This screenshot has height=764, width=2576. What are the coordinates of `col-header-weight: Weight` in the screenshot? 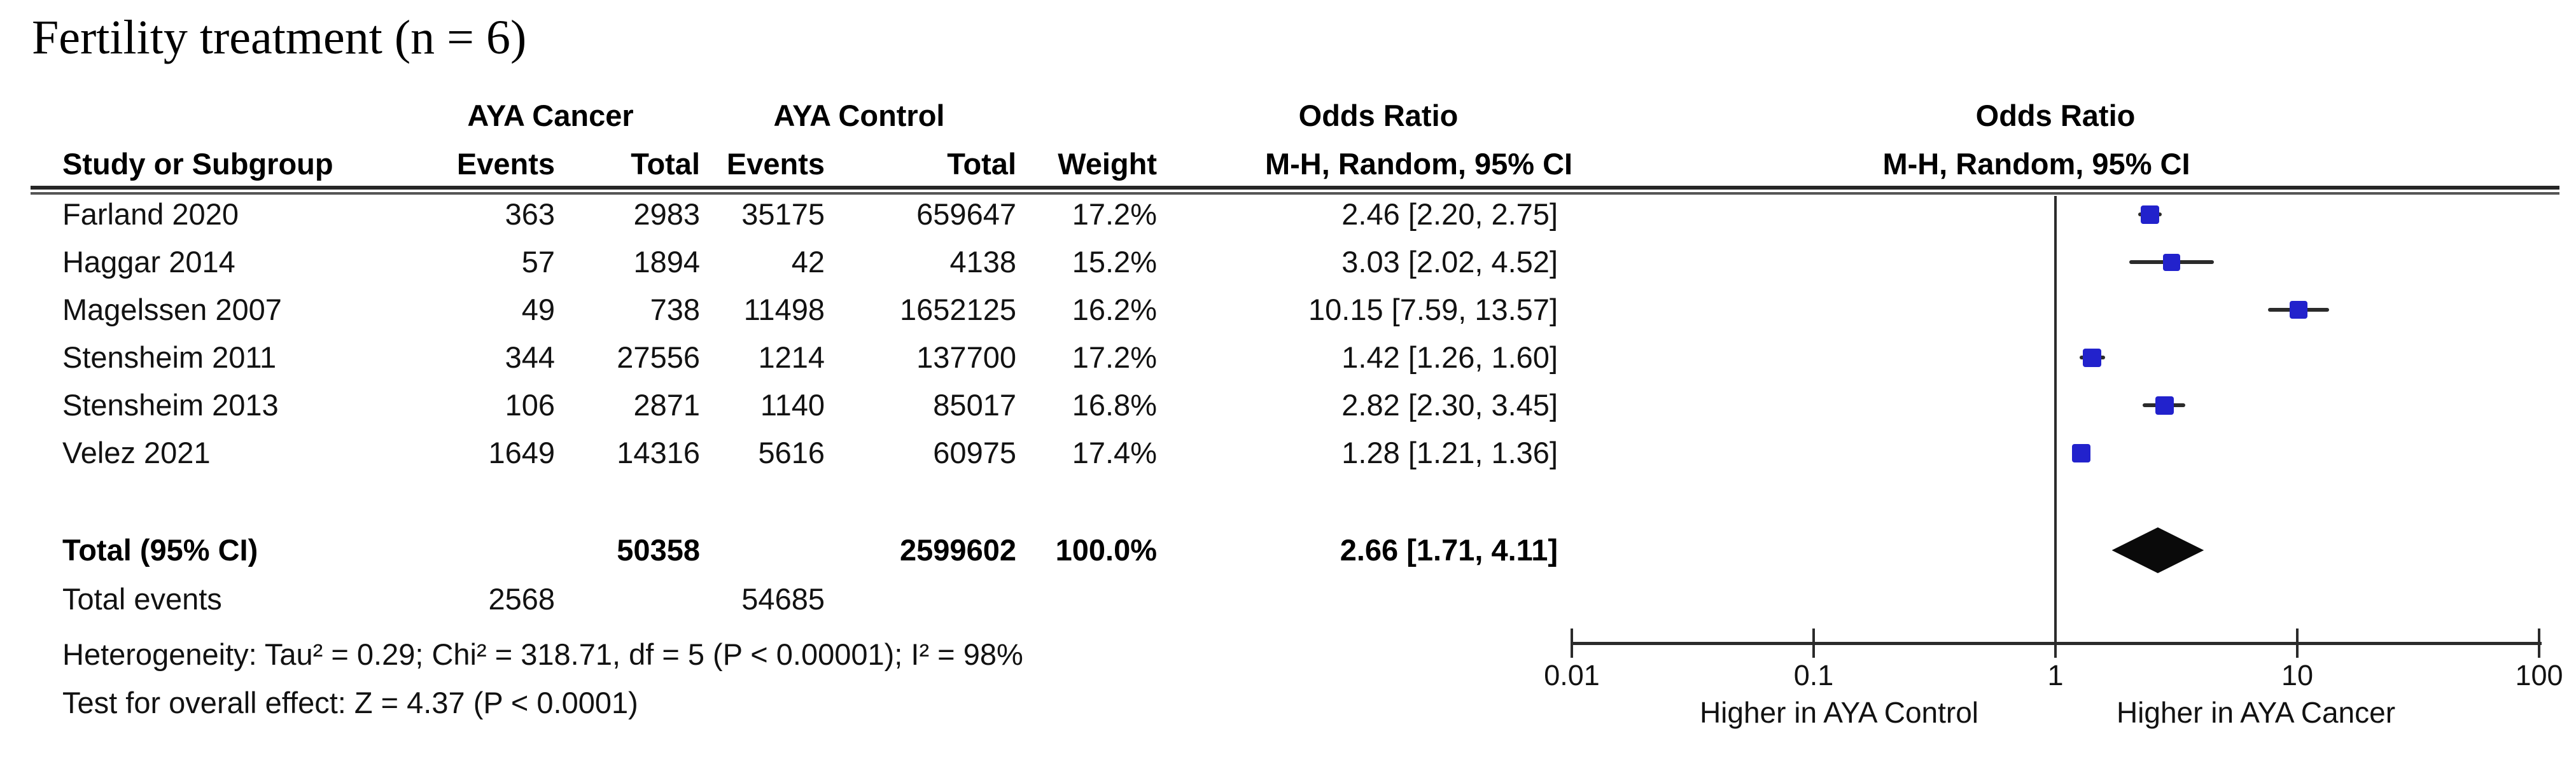 It's located at (1107, 164).